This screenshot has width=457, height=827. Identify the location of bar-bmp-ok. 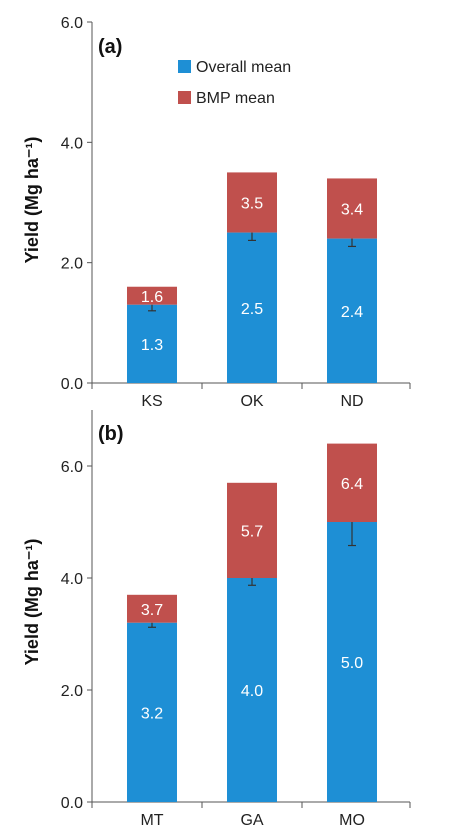
(252, 202).